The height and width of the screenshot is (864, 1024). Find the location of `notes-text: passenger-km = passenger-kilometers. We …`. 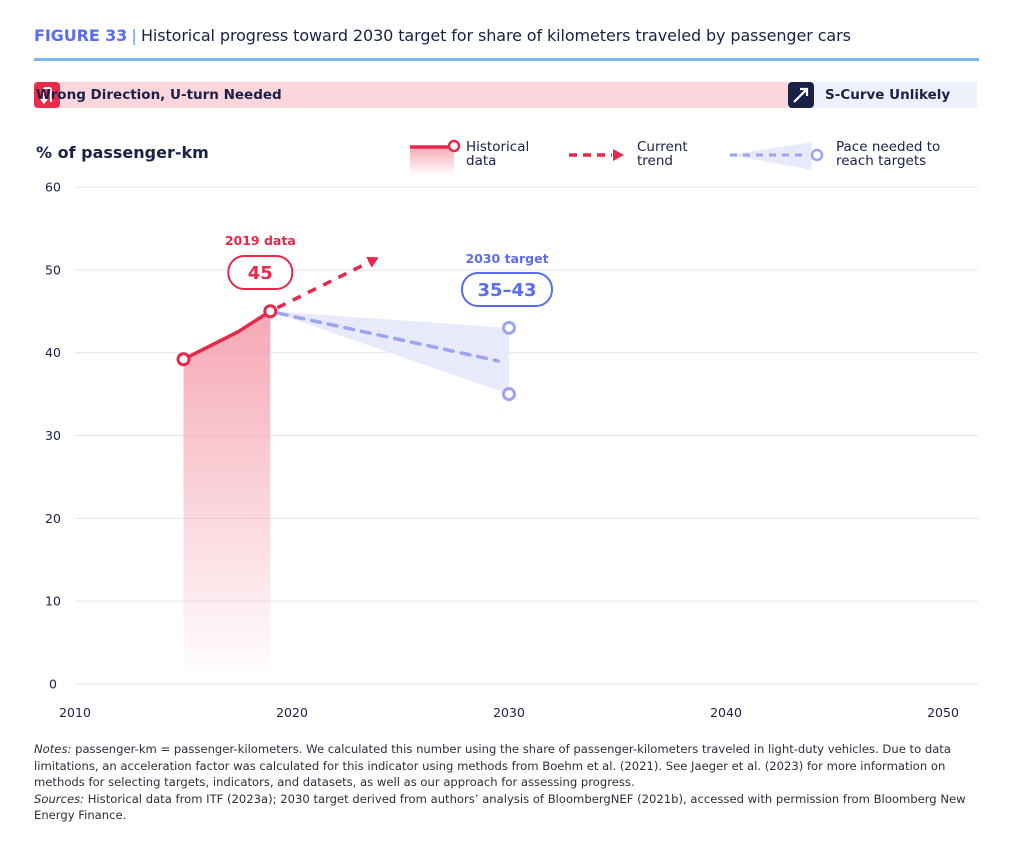

notes-text: passenger-km = passenger-kilometers. We … is located at coordinates (492, 765).